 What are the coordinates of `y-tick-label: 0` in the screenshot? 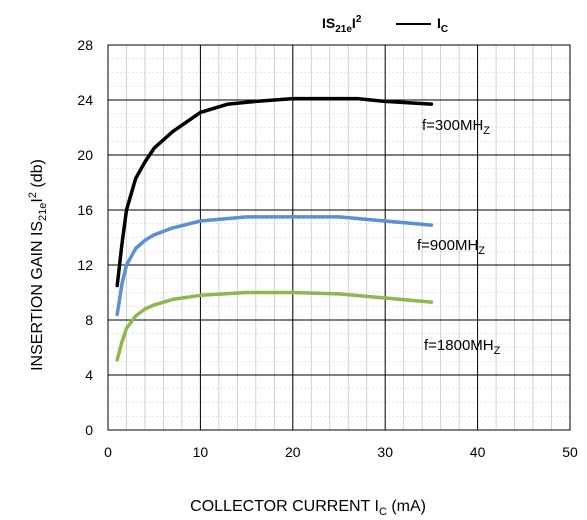 It's located at (89, 430).